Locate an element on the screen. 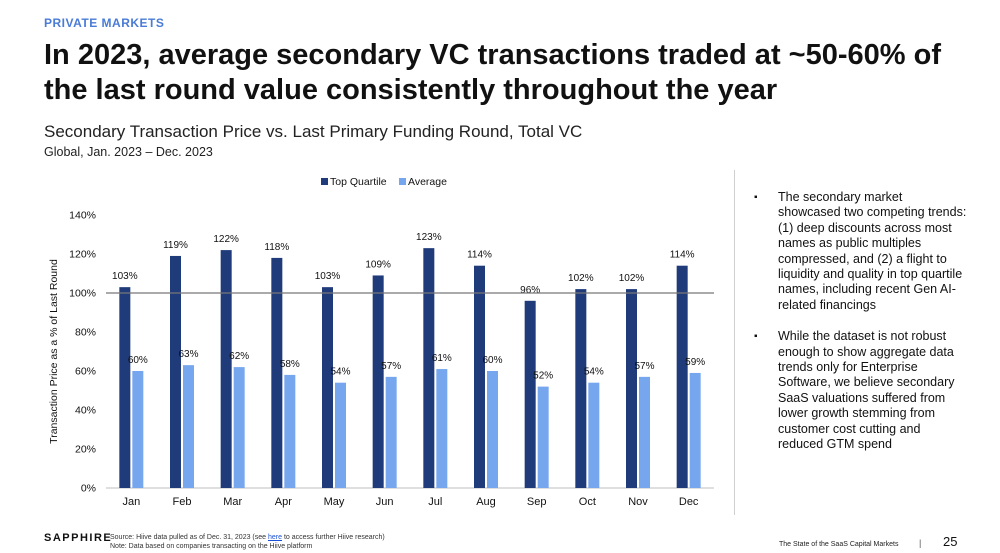 The width and height of the screenshot is (1000, 553). x-tick-label: Nov is located at coordinates (638, 502).